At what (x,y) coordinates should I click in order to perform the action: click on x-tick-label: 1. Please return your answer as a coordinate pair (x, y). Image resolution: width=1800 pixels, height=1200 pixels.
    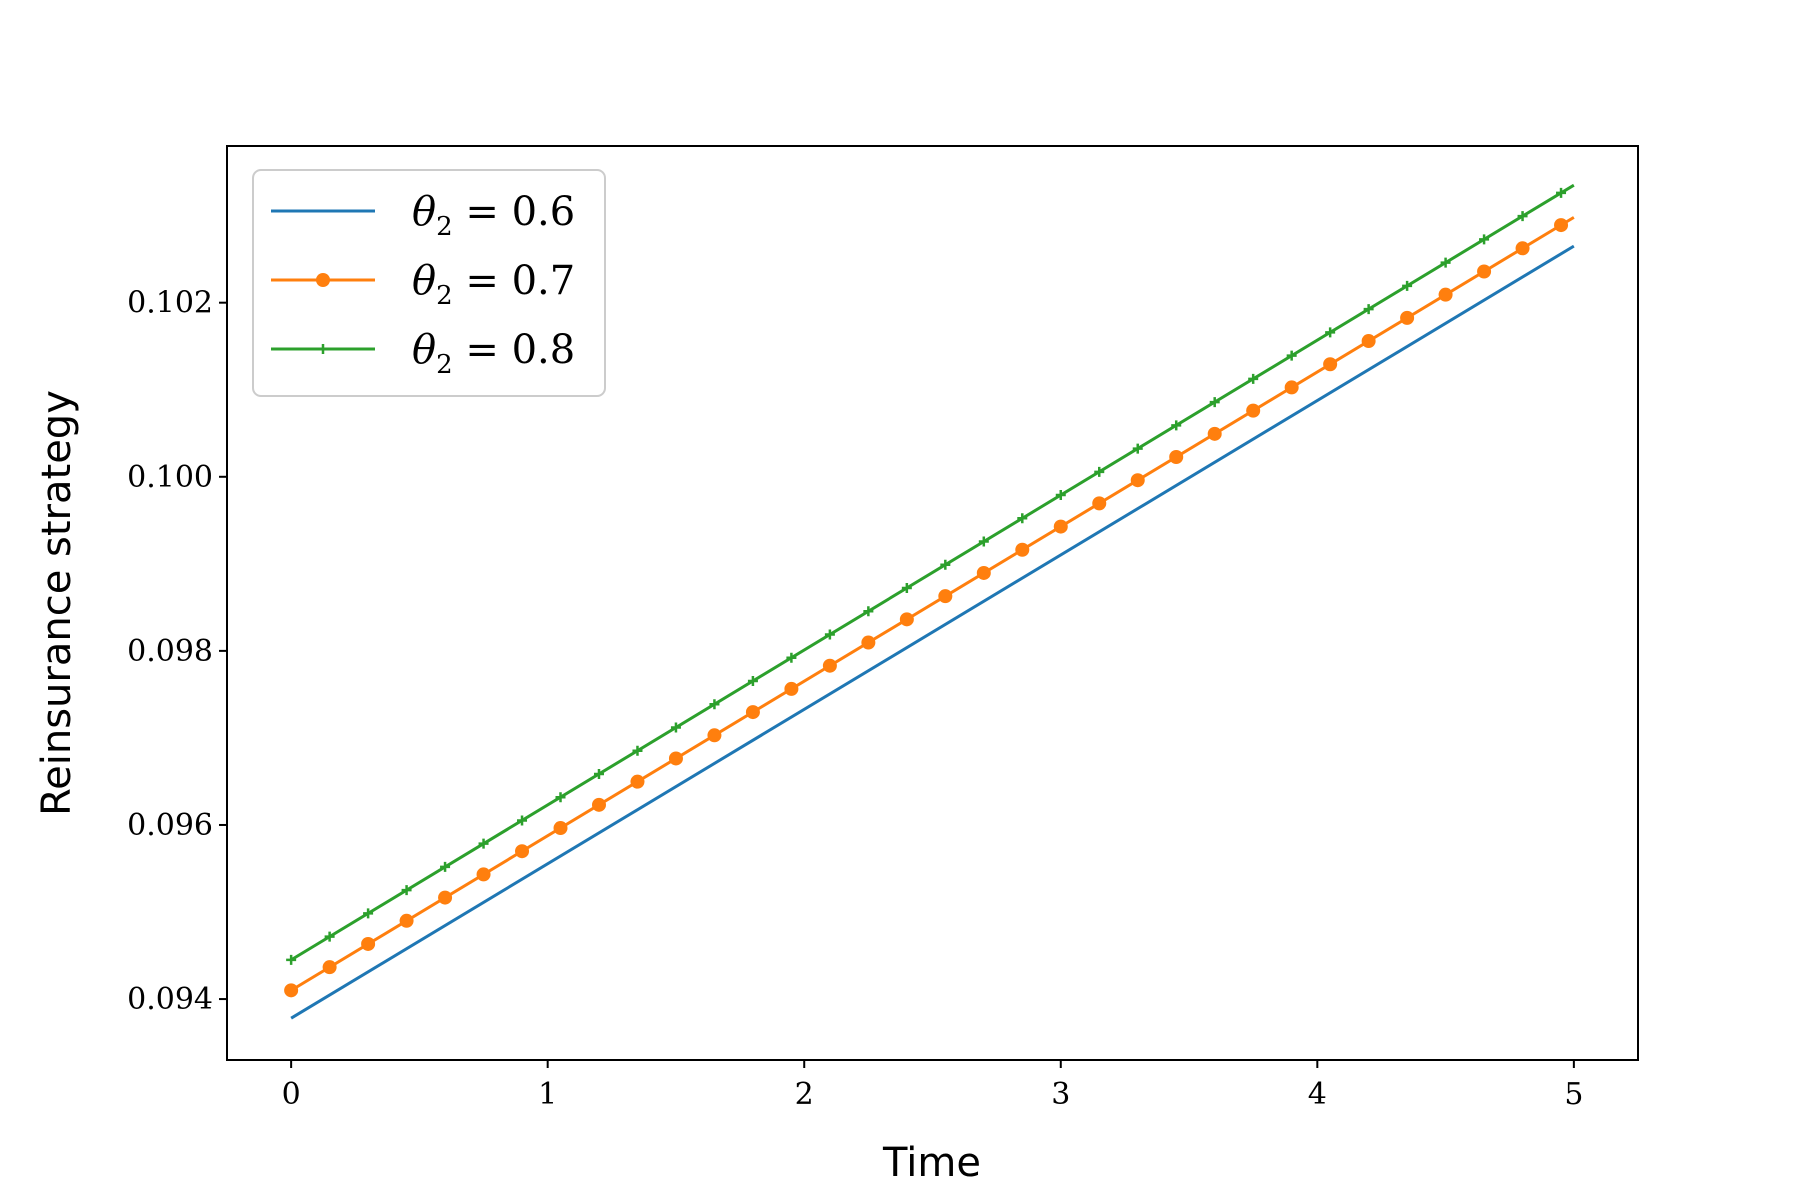
    Looking at the image, I should click on (547, 1094).